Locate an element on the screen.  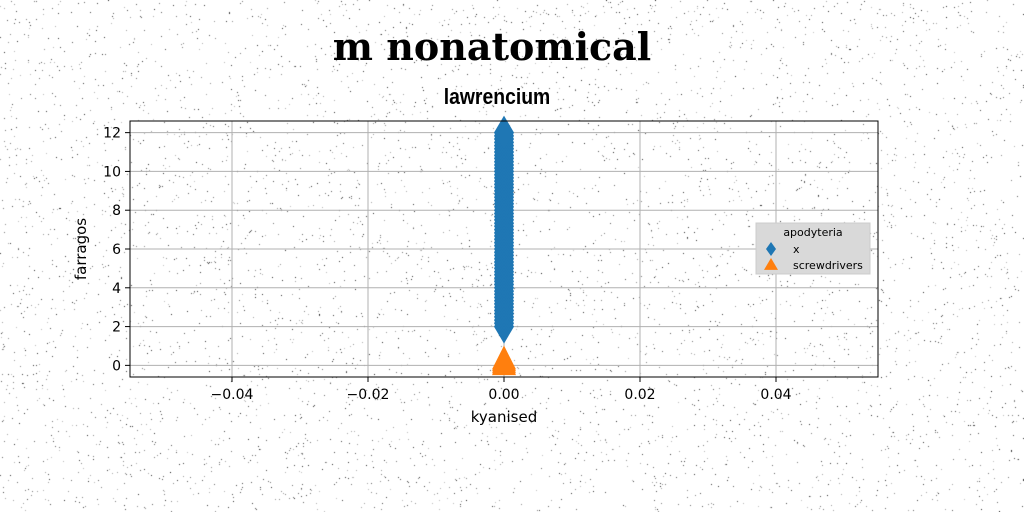
y-tick-label: 2 is located at coordinates (116, 328).